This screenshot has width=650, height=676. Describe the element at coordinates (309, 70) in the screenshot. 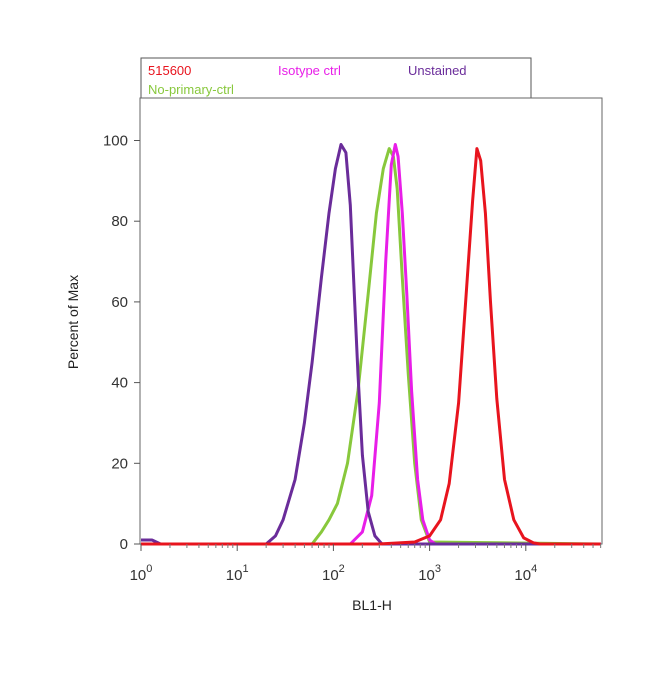

I see `legend-label-isotype-ctrl: Isotype ctrl` at that location.